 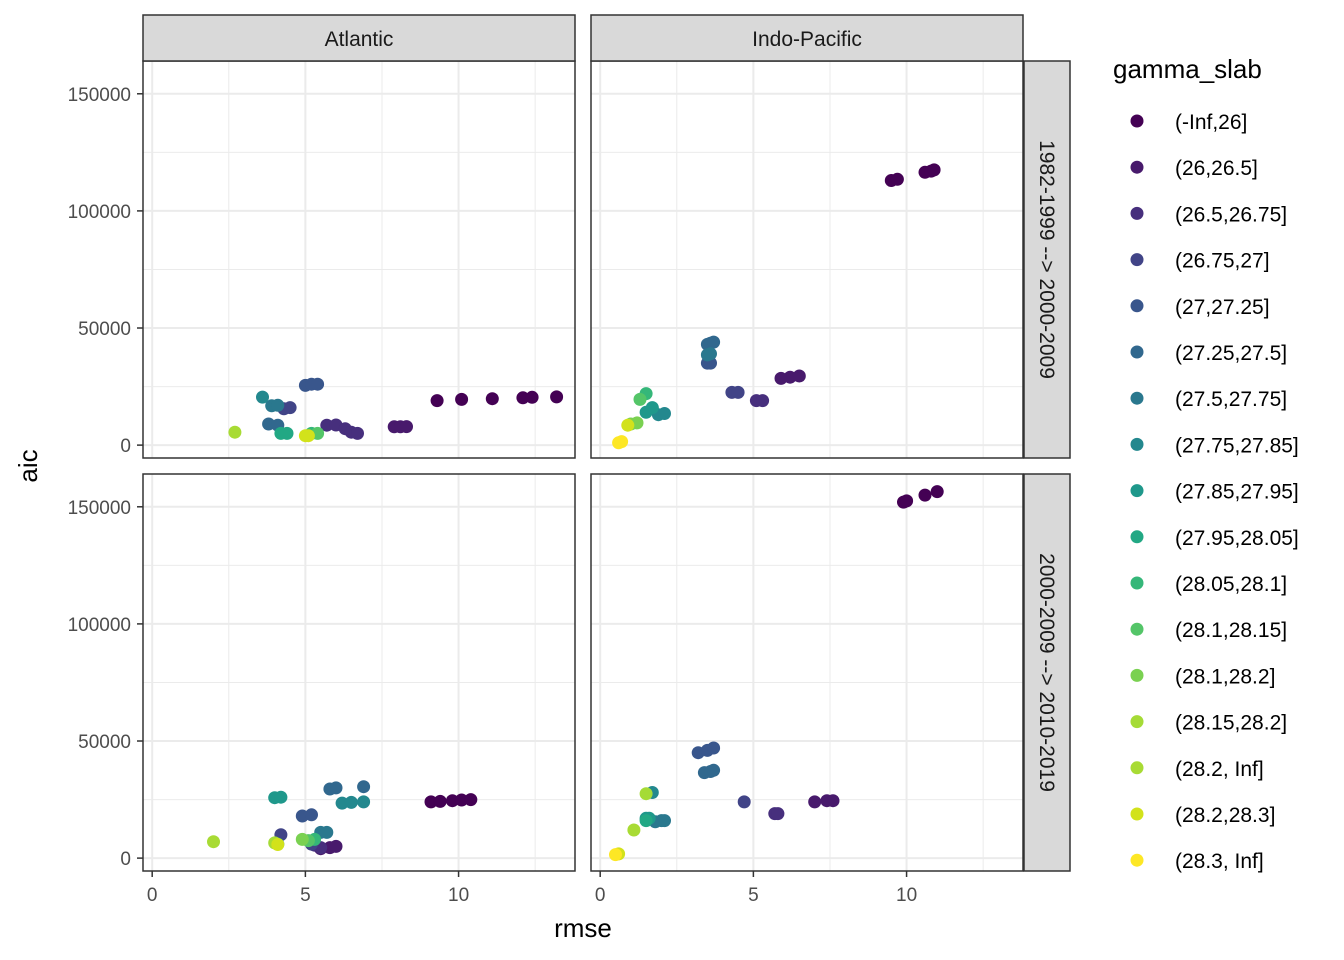 What do you see at coordinates (1225, 815) in the screenshot?
I see `legend-label: (28.2,28.3]` at bounding box center [1225, 815].